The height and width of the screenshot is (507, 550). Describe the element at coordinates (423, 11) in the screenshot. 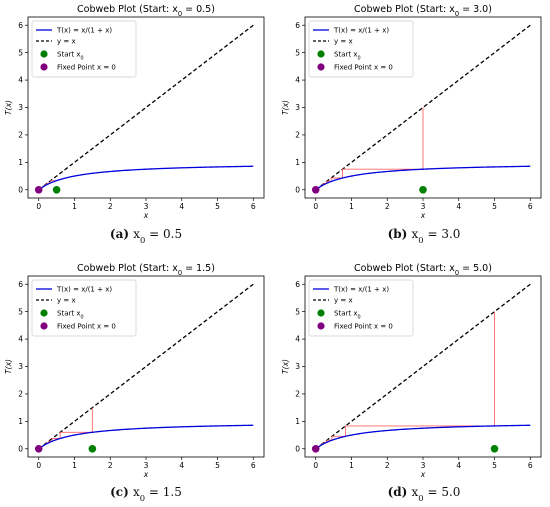

I see `chart-title: Cobweb Plot (Start: x0 = 3.0)` at that location.